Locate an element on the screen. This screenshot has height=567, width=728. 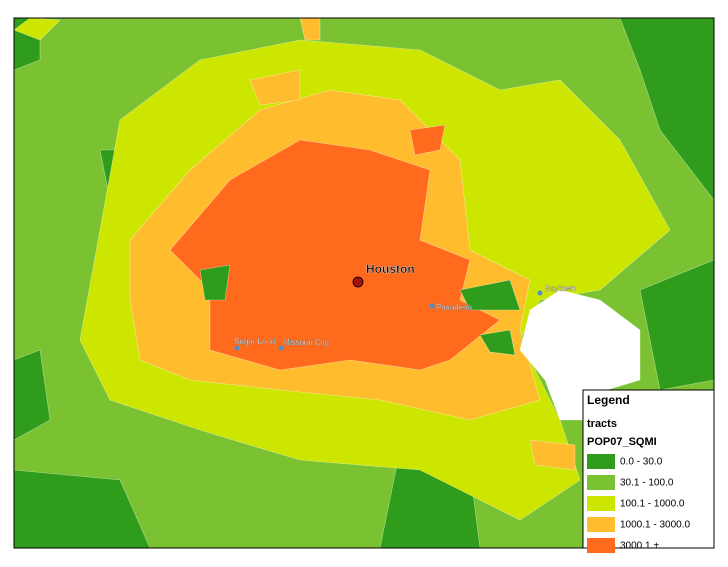
legend-label: 0.0 - 30.0 is located at coordinates (641, 462).